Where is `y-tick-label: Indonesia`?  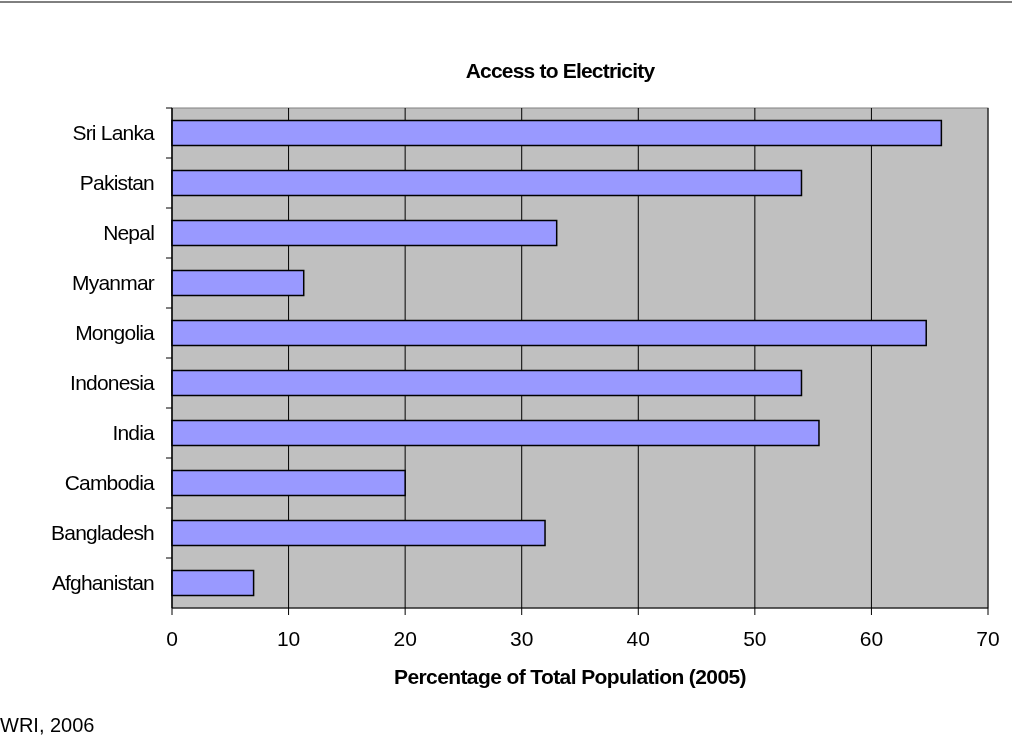
y-tick-label: Indonesia is located at coordinates (113, 382).